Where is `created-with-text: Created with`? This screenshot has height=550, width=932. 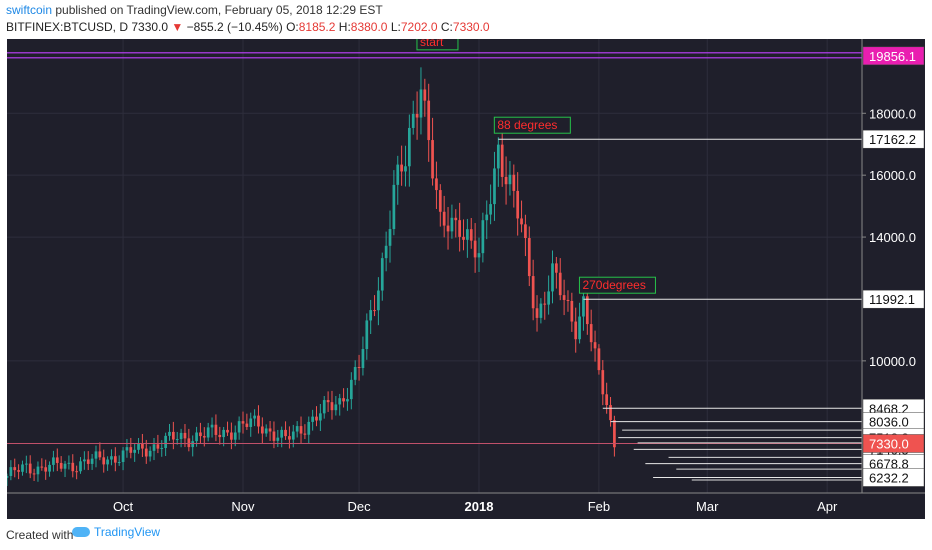 created-with-text: Created with is located at coordinates (40, 535).